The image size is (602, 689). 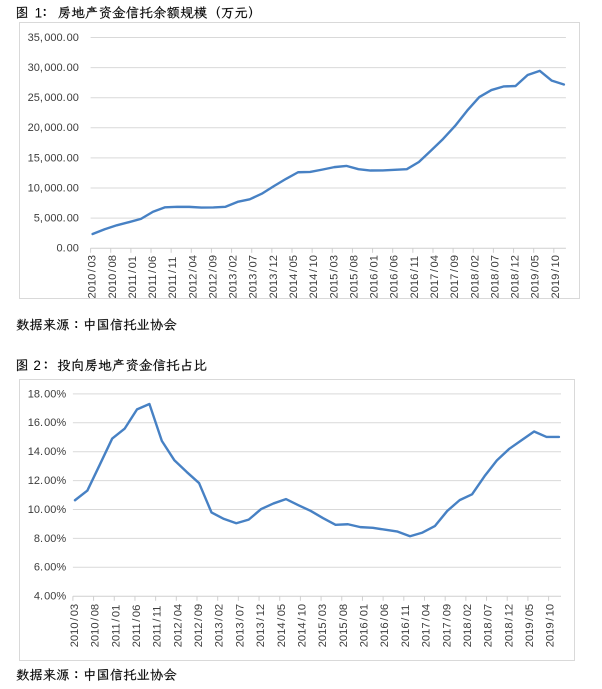 What do you see at coordinates (47, 452) in the screenshot?
I see `svg-text: 14.00%` at bounding box center [47, 452].